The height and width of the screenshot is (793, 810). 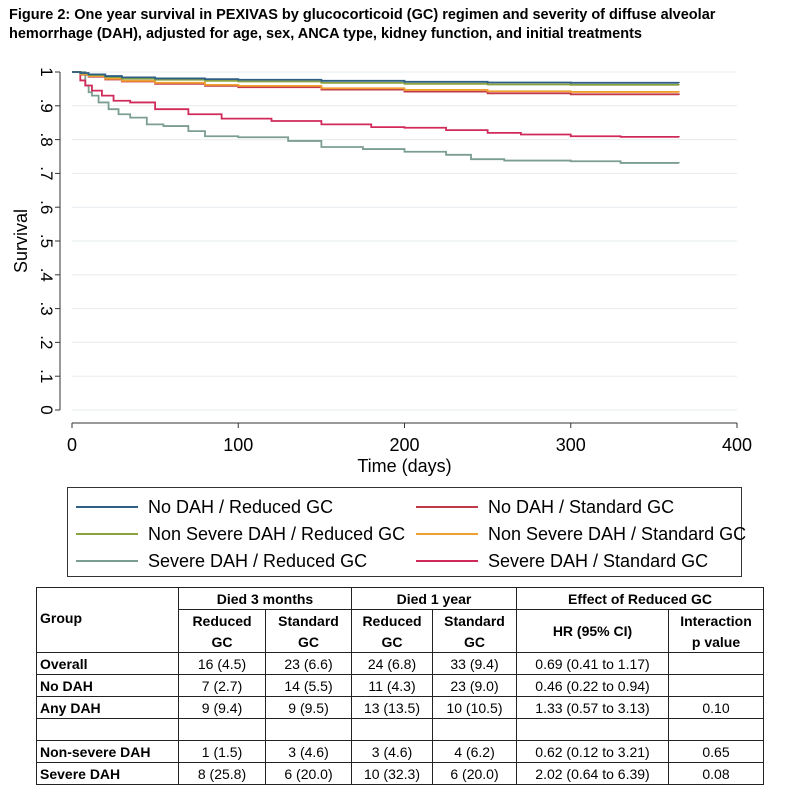 What do you see at coordinates (474, 729) in the screenshot?
I see `cell-standard-1y` at bounding box center [474, 729].